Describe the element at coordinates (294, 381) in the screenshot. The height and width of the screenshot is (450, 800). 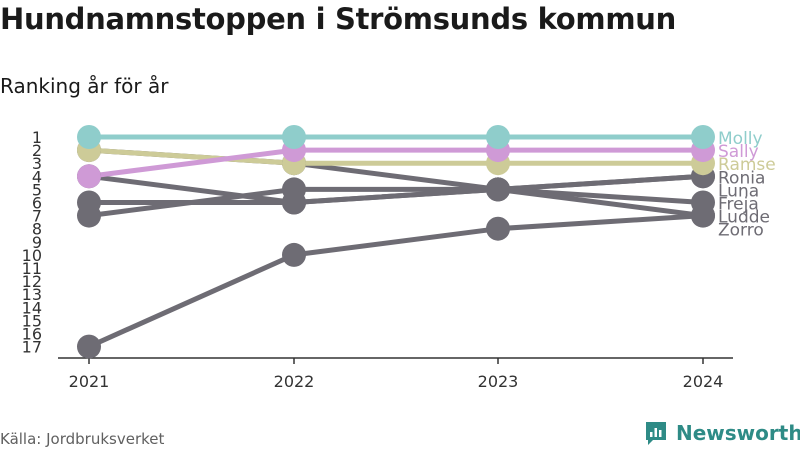
I see `x-tick-label: 2022` at that location.